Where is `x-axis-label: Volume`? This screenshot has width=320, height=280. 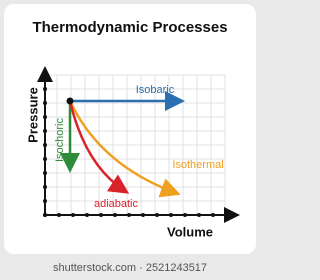 x-axis-label: Volume is located at coordinates (190, 231).